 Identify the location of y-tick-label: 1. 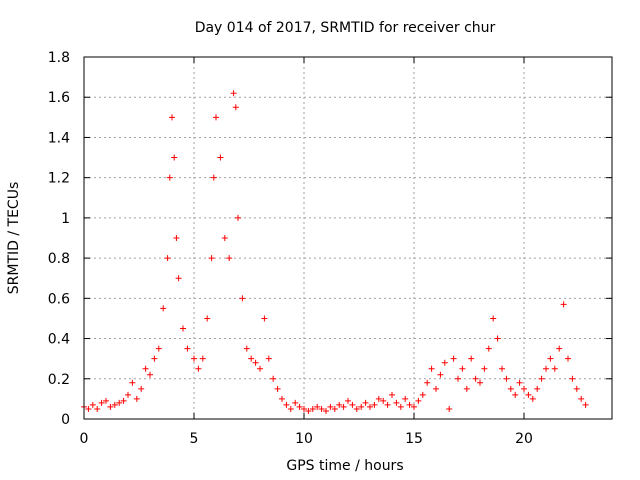
(65, 219).